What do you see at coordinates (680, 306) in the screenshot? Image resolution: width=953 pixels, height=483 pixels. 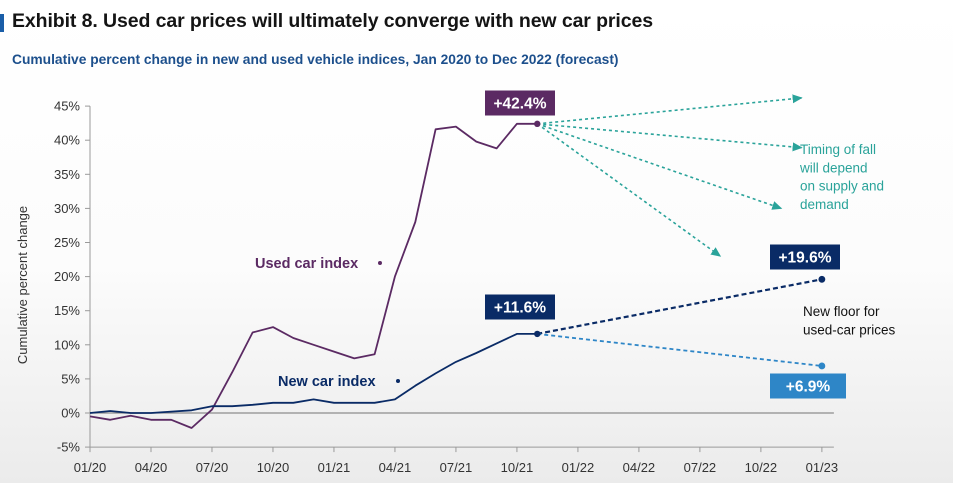 I see `new-forecast-high-line` at bounding box center [680, 306].